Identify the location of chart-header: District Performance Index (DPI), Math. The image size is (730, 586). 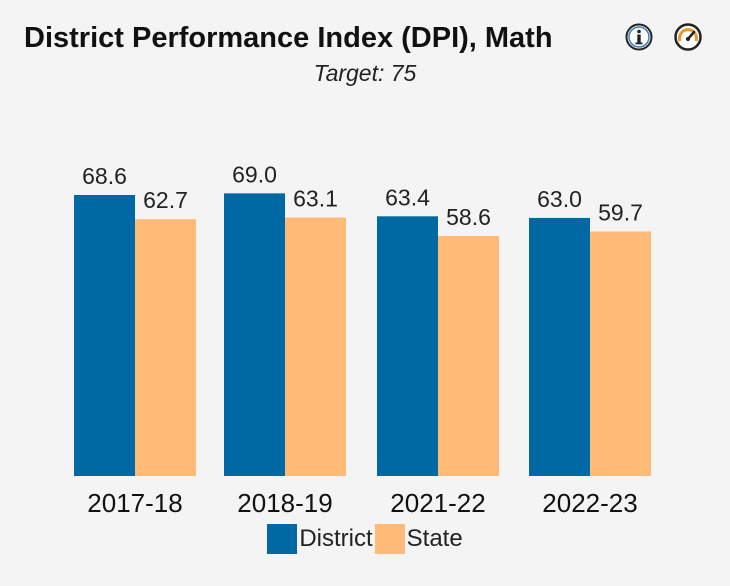
(365, 40).